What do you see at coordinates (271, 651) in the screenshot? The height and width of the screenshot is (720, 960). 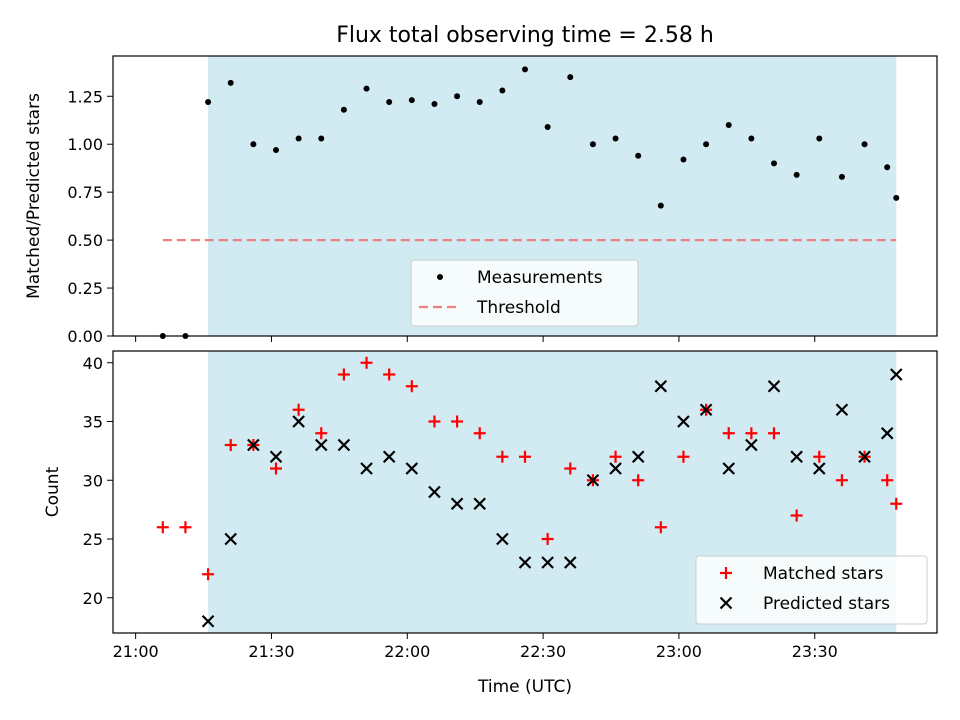 I see `x-tick-label: 21:30` at bounding box center [271, 651].